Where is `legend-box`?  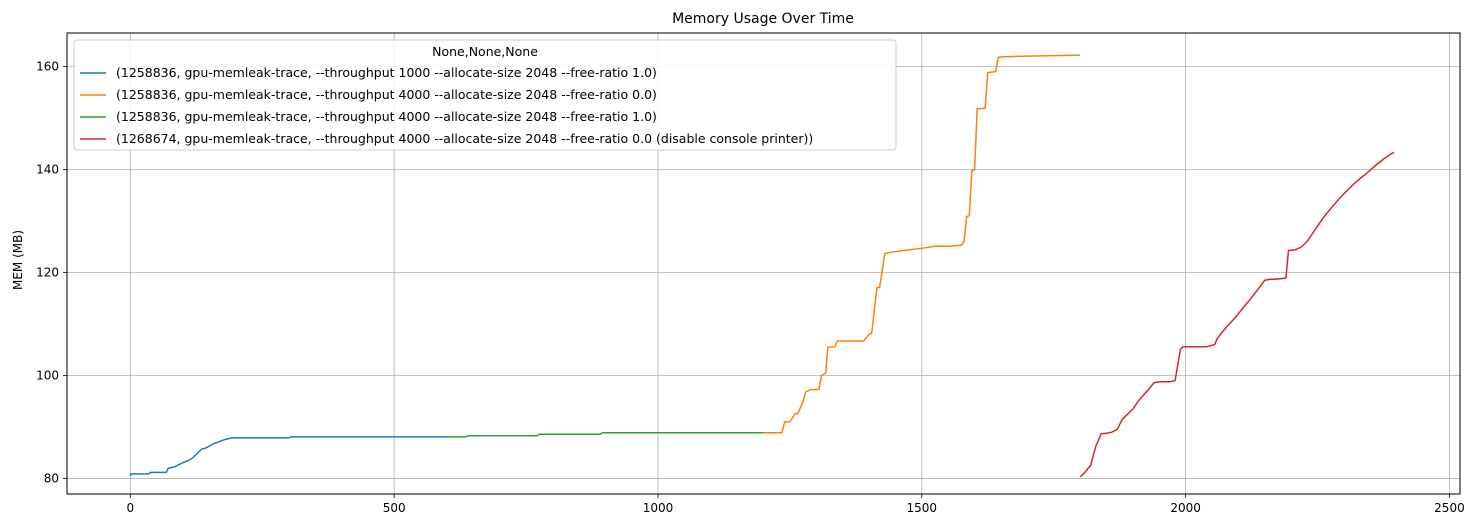 legend-box is located at coordinates (485, 95).